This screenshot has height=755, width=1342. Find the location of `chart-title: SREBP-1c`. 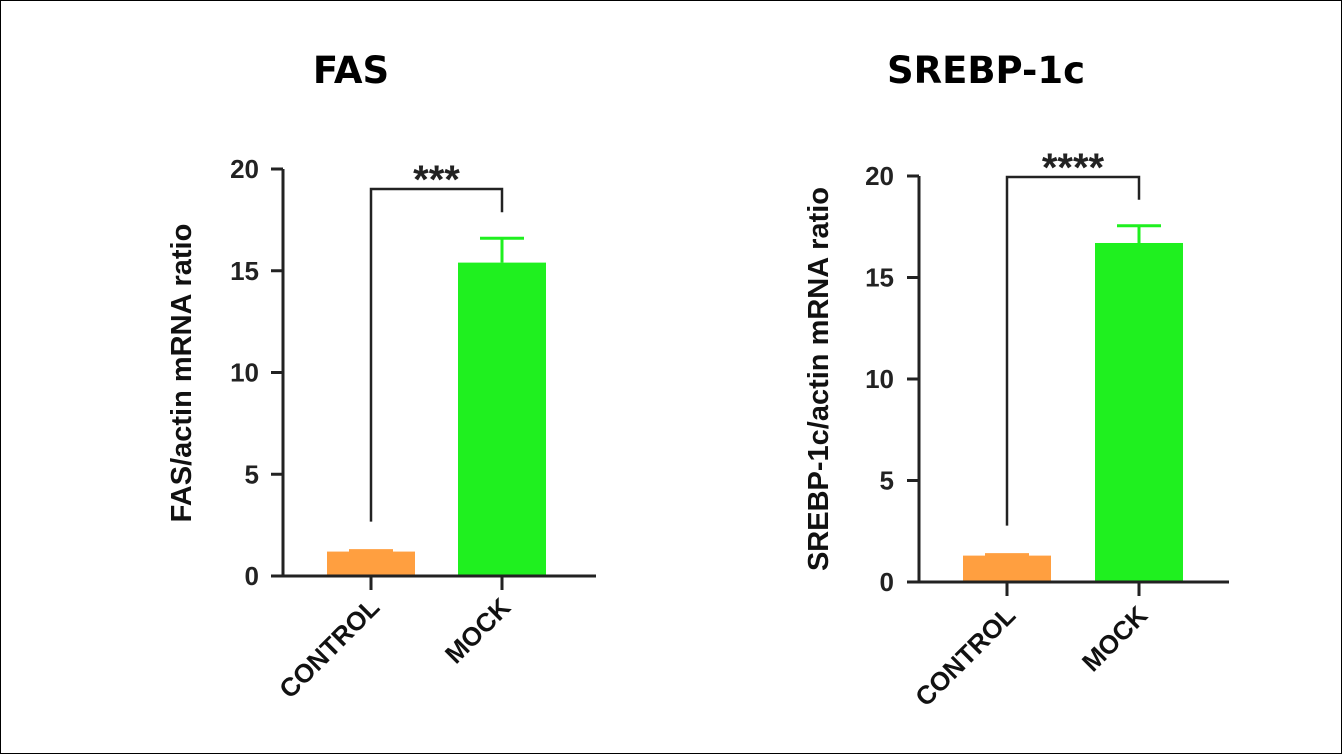

chart-title: SREBP-1c is located at coordinates (986, 70).